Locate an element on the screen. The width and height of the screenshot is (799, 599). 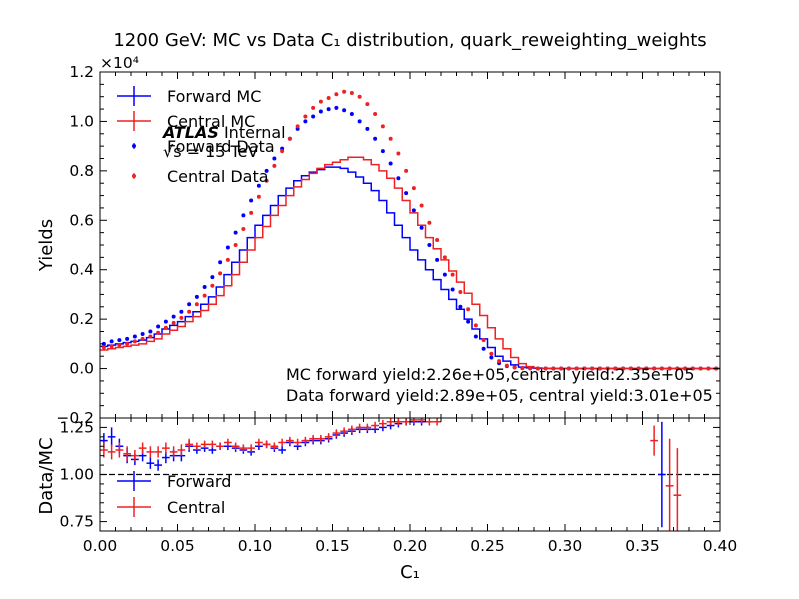
legend-entry-central-mc: Central MC is located at coordinates (186, 121).